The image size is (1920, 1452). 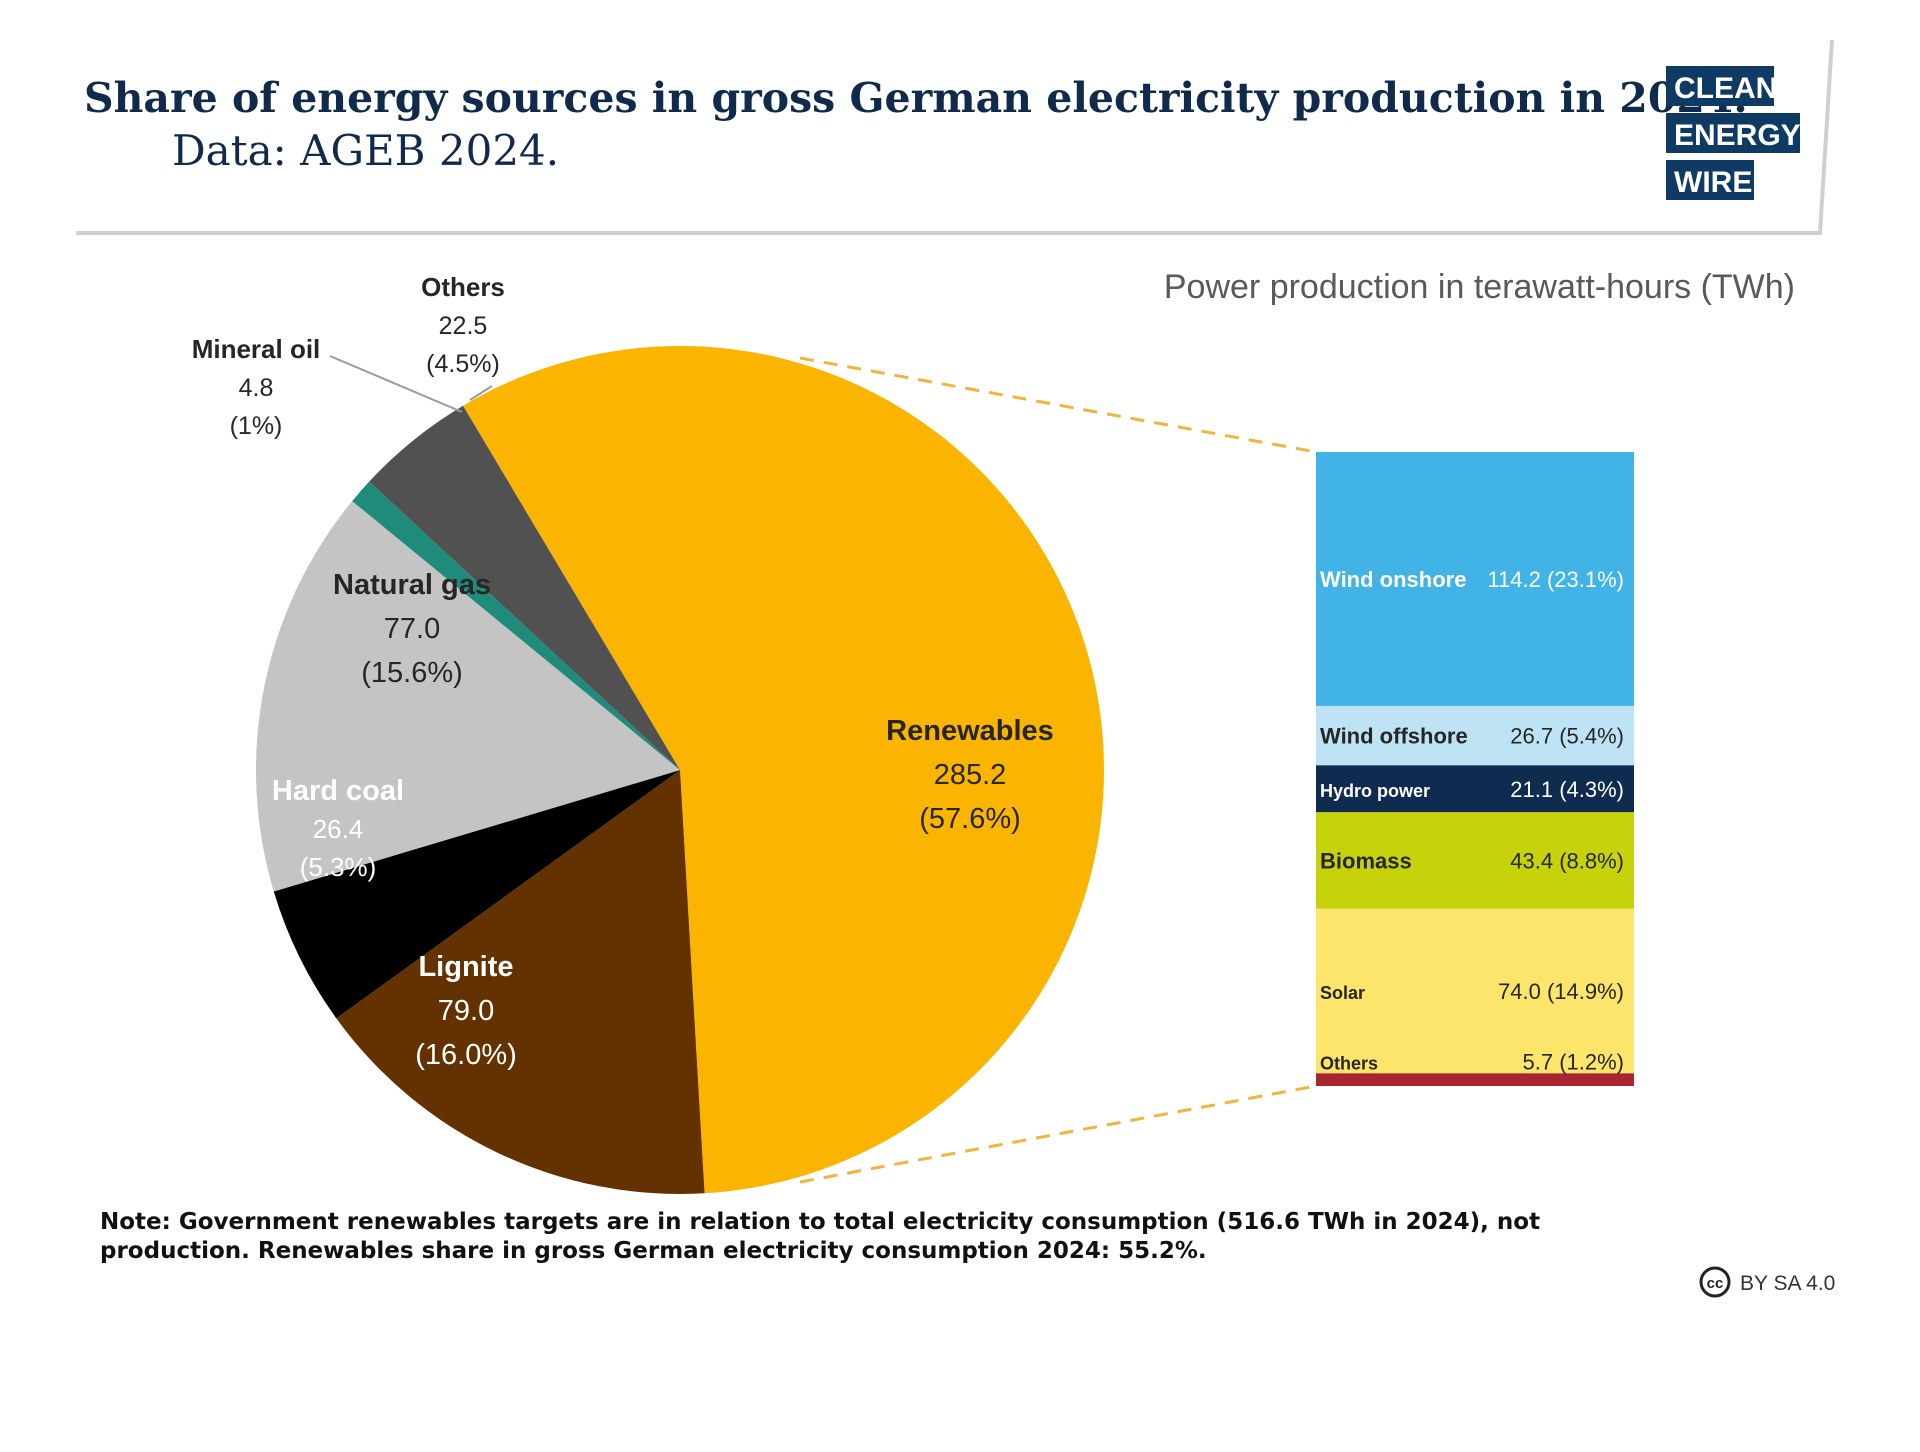 What do you see at coordinates (1366, 861) in the screenshot?
I see `bar-label-biomass: Biomass` at bounding box center [1366, 861].